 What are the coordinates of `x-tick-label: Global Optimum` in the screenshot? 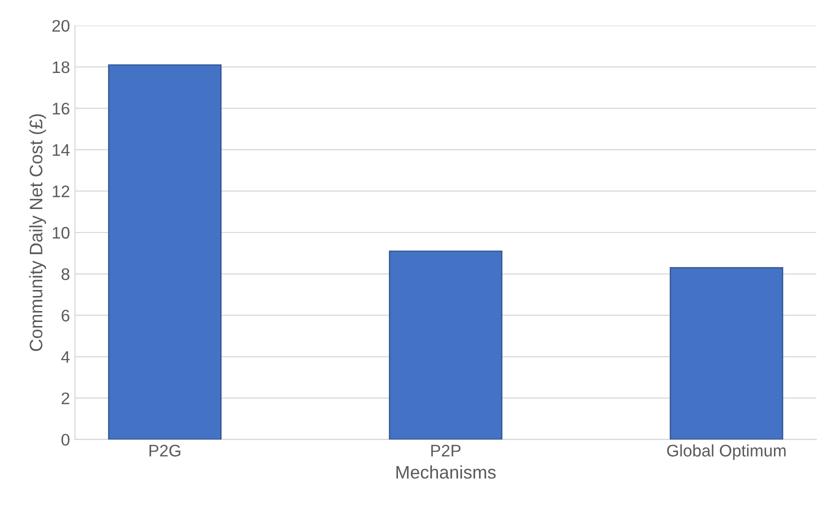 It's located at (726, 452).